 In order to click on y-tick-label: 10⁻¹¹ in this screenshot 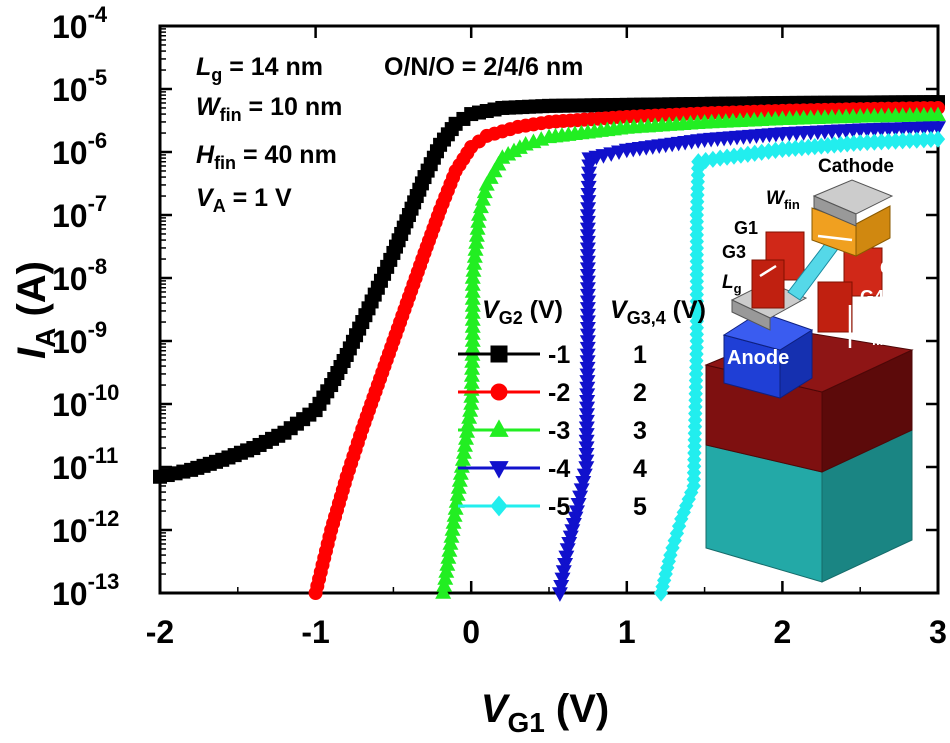, I will do `click(85, 464)`.